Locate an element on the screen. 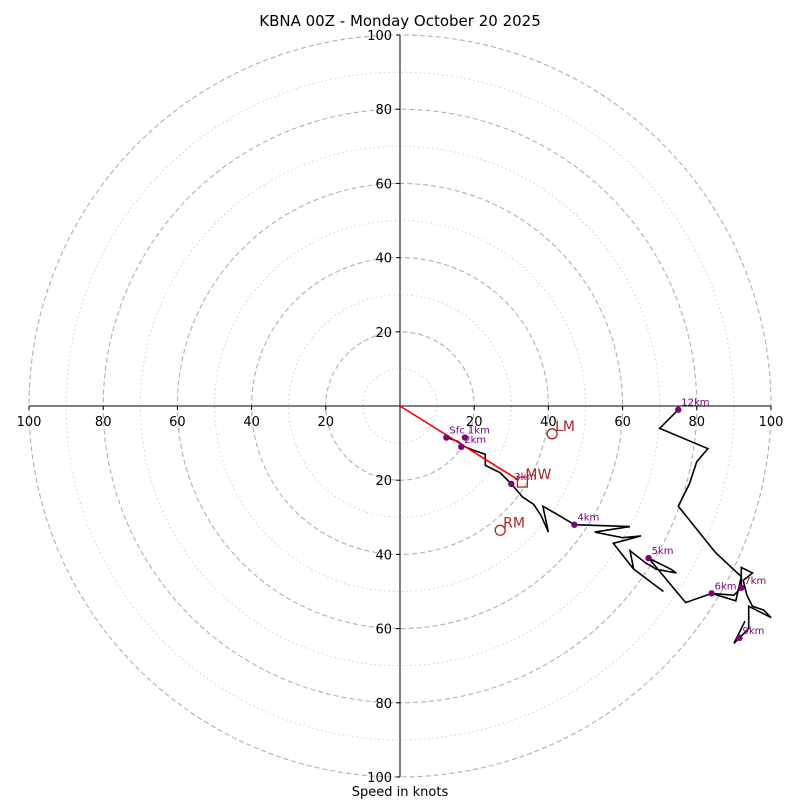  storm-motion-label-LM: LM is located at coordinates (565, 427).